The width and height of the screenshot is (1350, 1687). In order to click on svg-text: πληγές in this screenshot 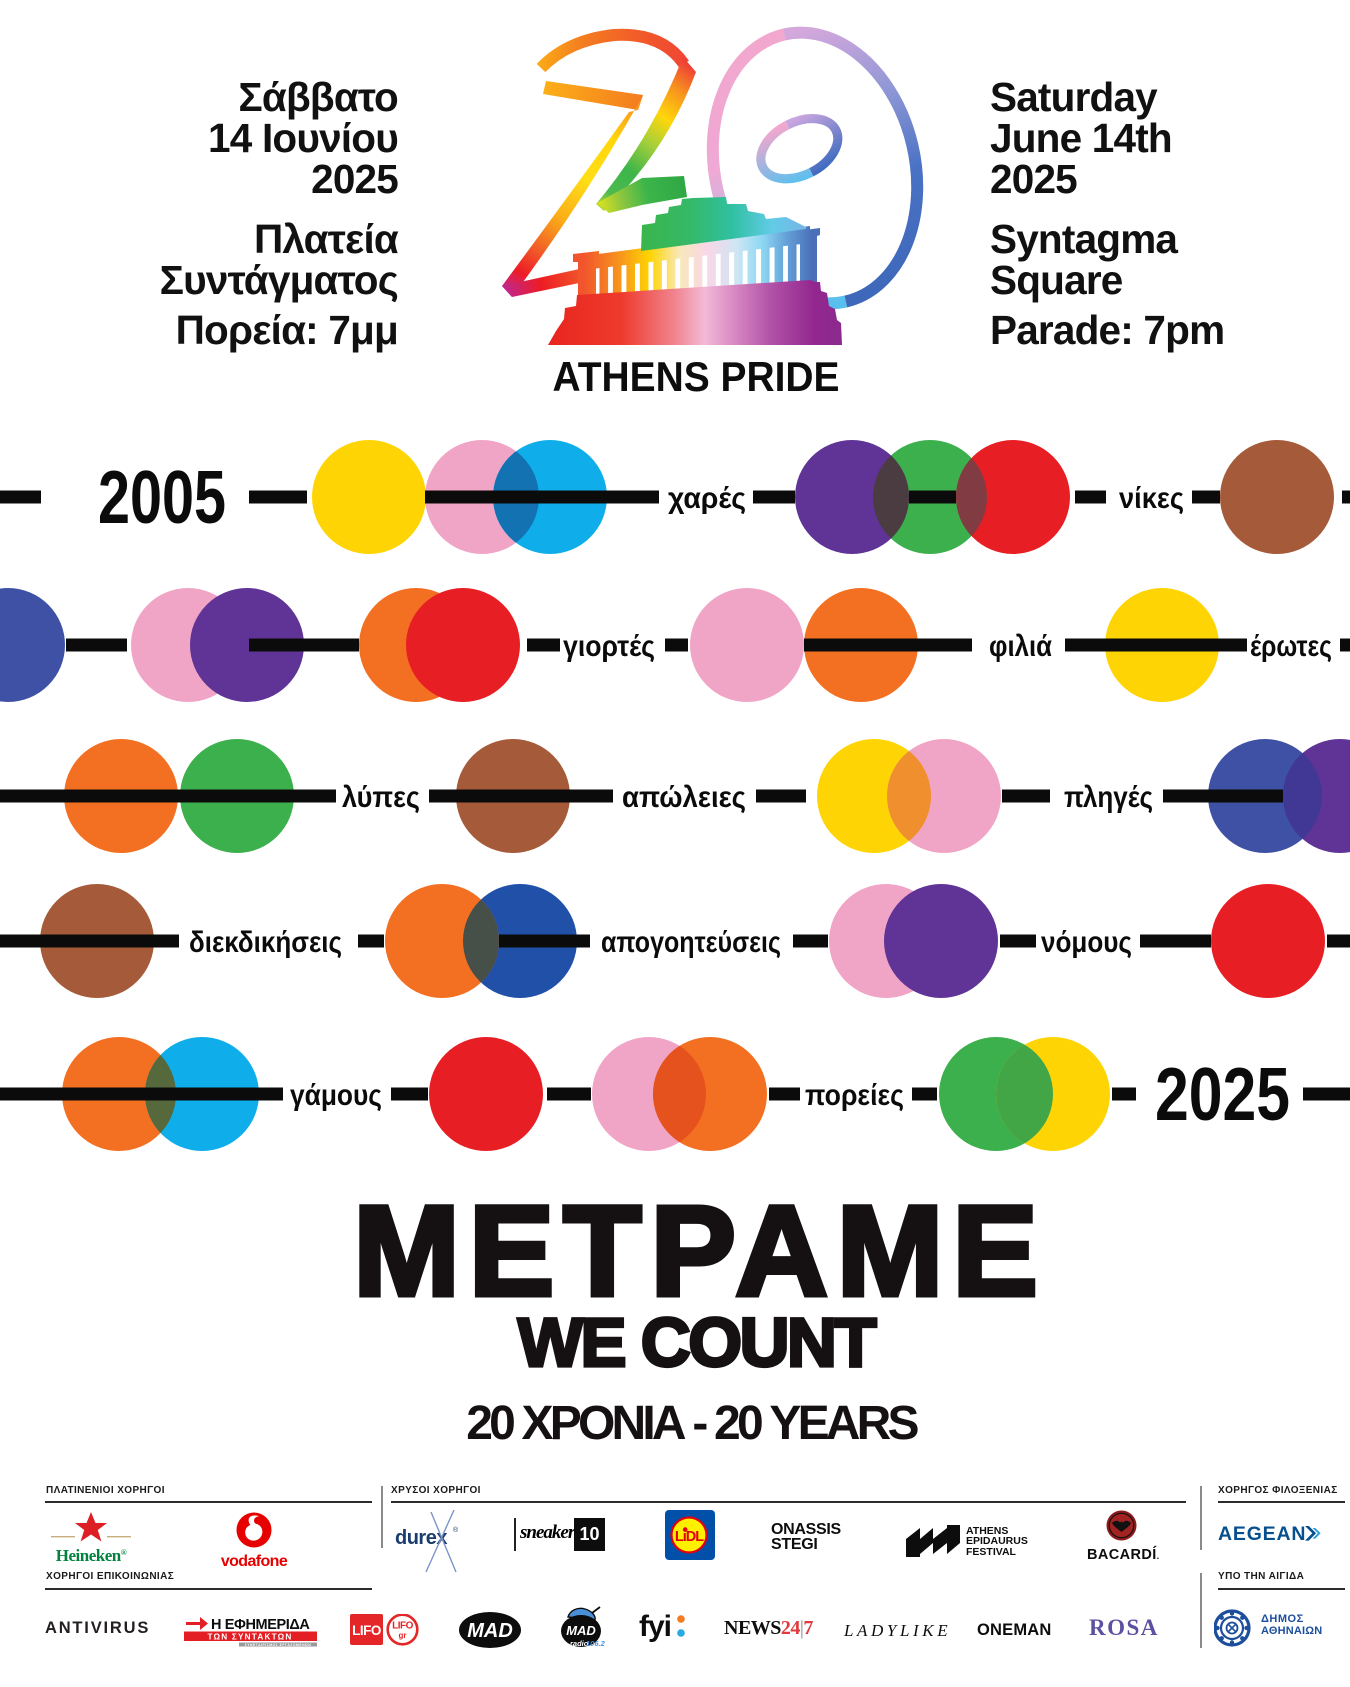, I will do `click(1108, 797)`.